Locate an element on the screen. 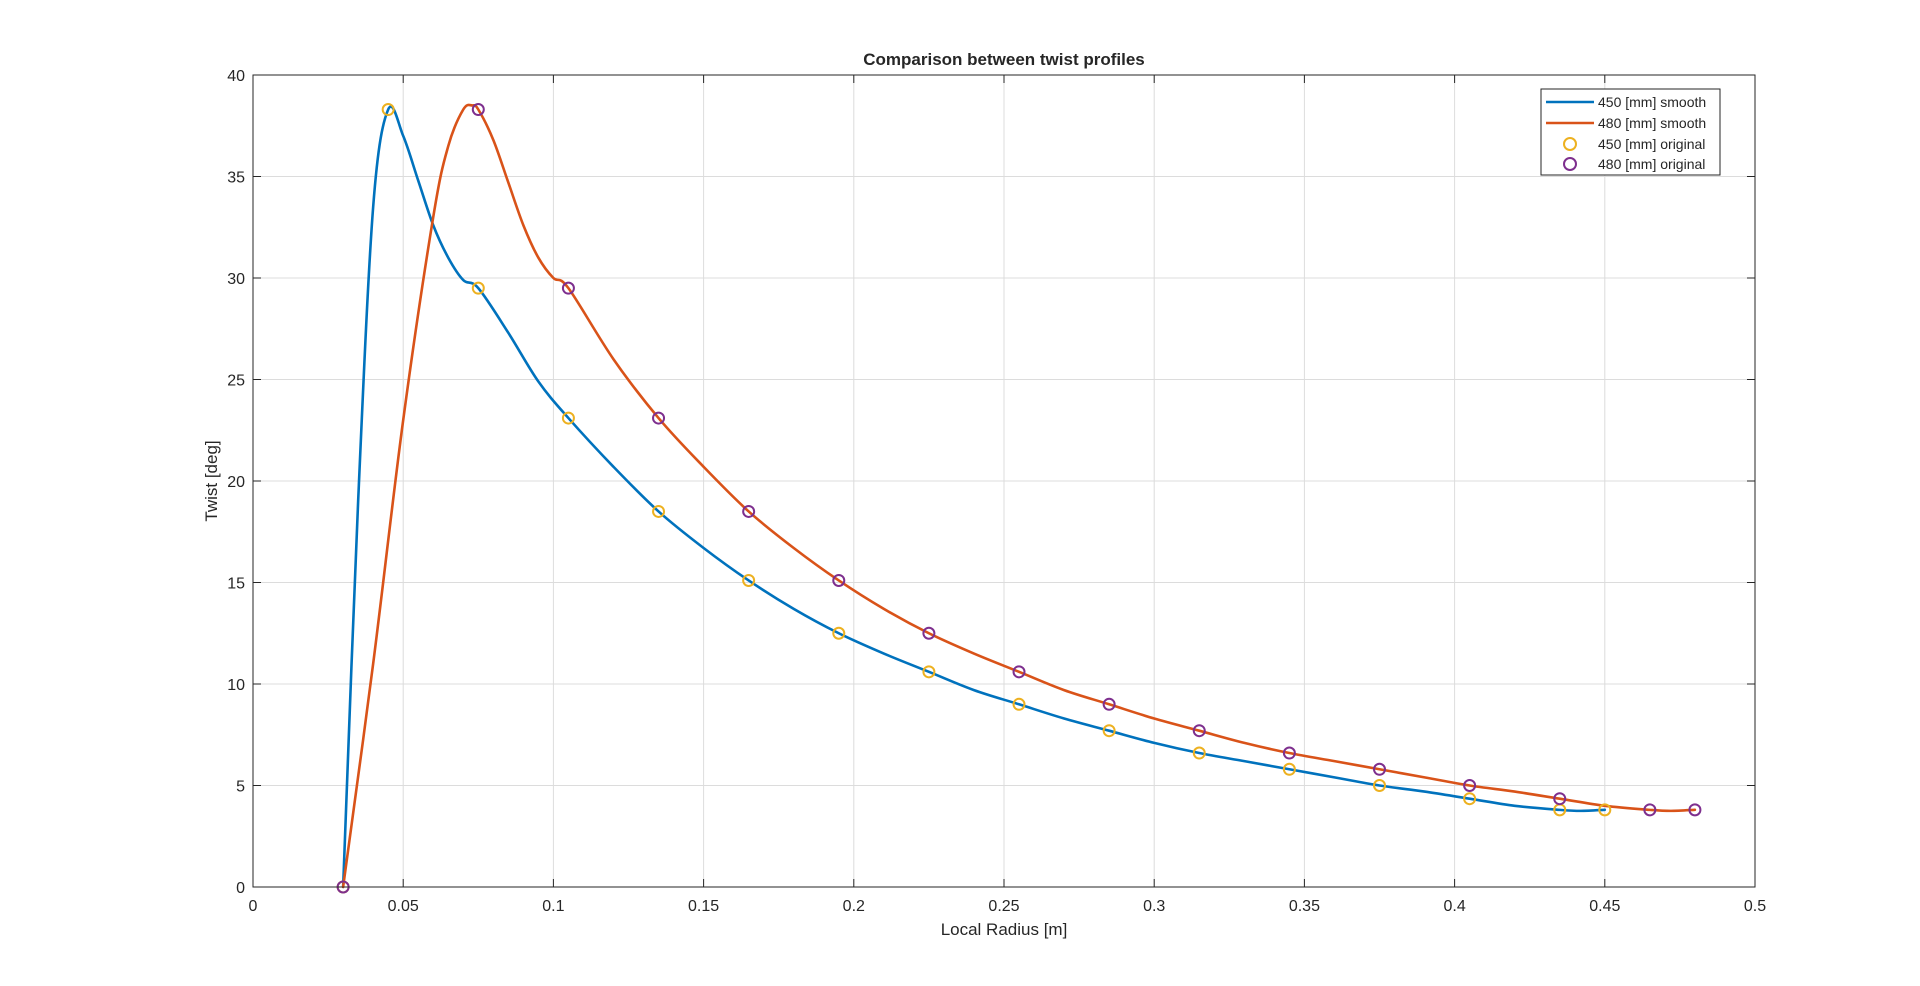 The height and width of the screenshot is (986, 1920). y-tick-label: 0 is located at coordinates (240, 888).